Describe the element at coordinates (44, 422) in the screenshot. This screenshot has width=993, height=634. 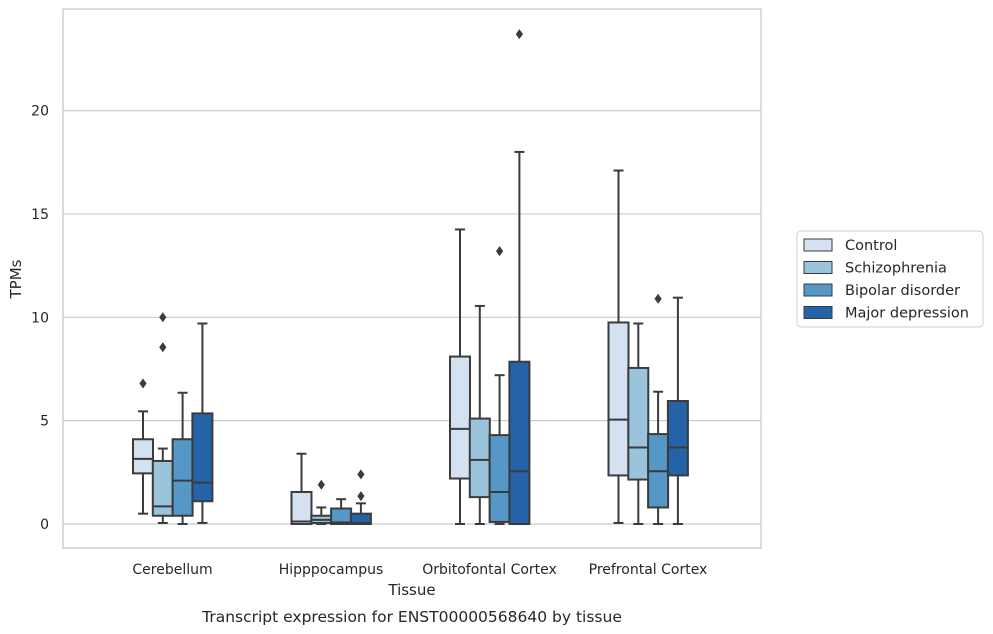
I see `y-tick-label: 5` at that location.